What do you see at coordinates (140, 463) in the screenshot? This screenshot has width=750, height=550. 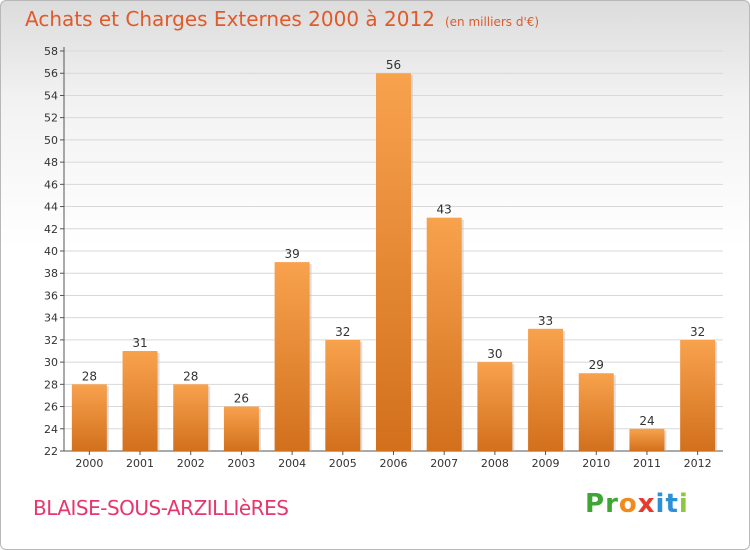 I see `x-tick-label: 2001` at bounding box center [140, 463].